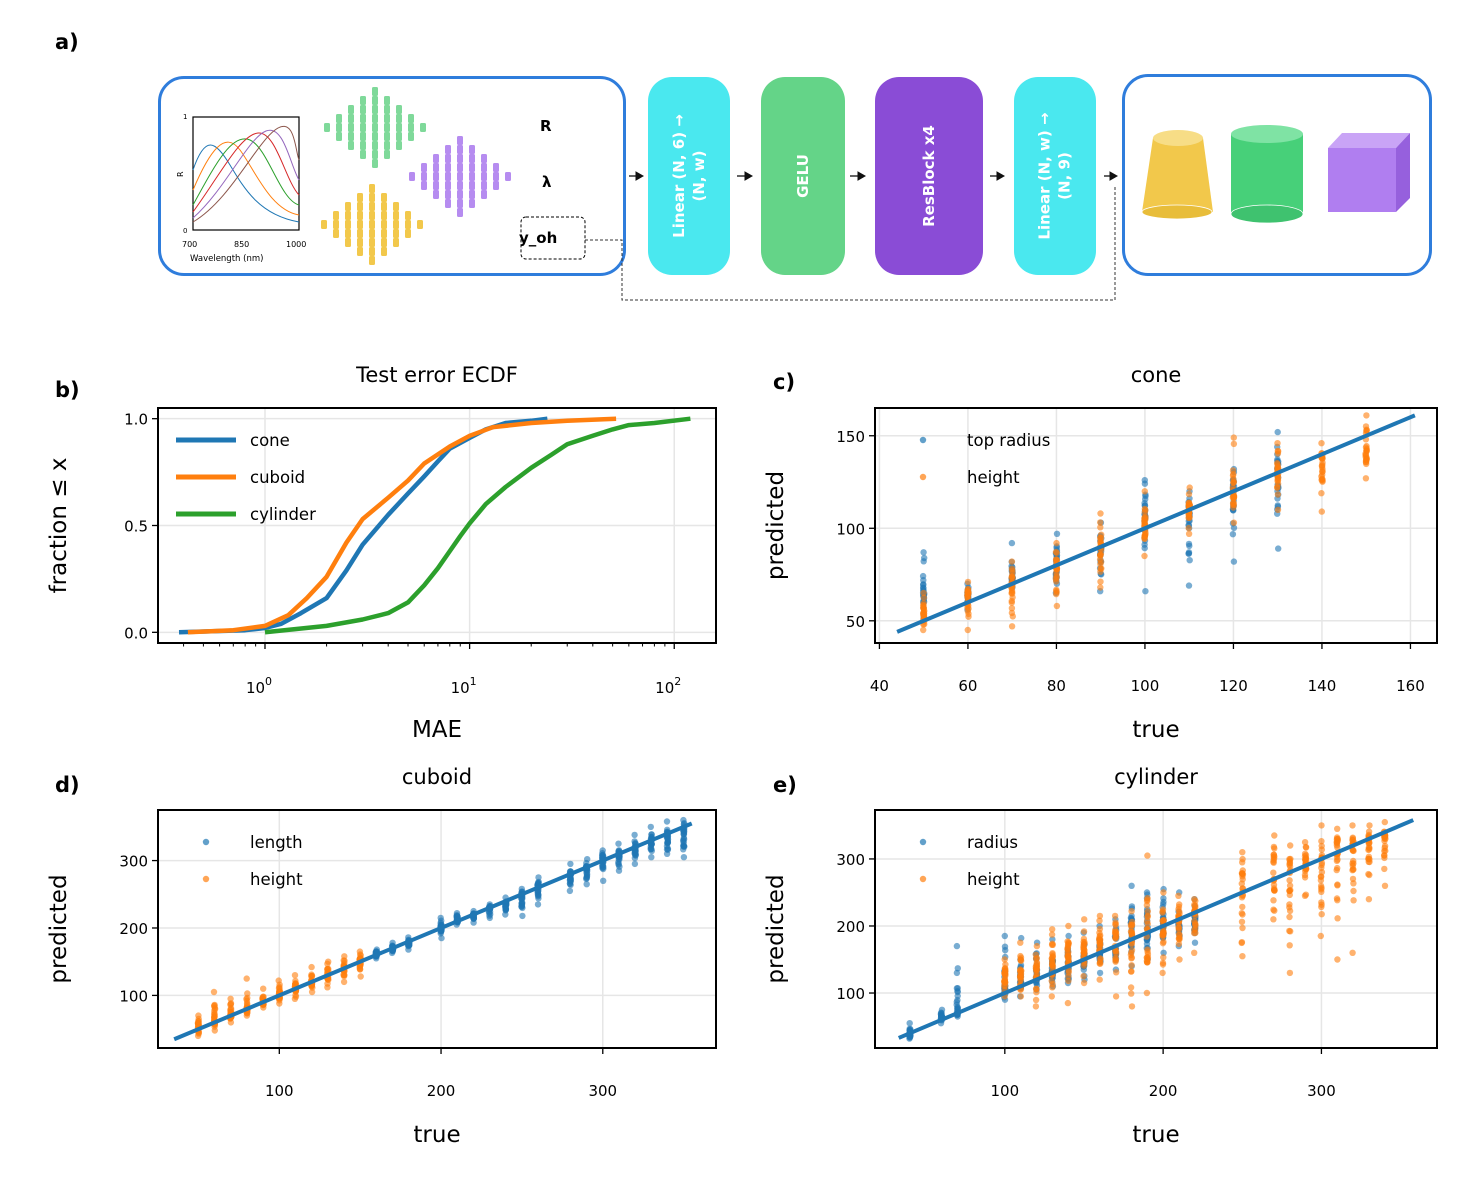 This screenshot has width=1465, height=1181. I want to click on data-point-top-radius, so click(1145, 483).